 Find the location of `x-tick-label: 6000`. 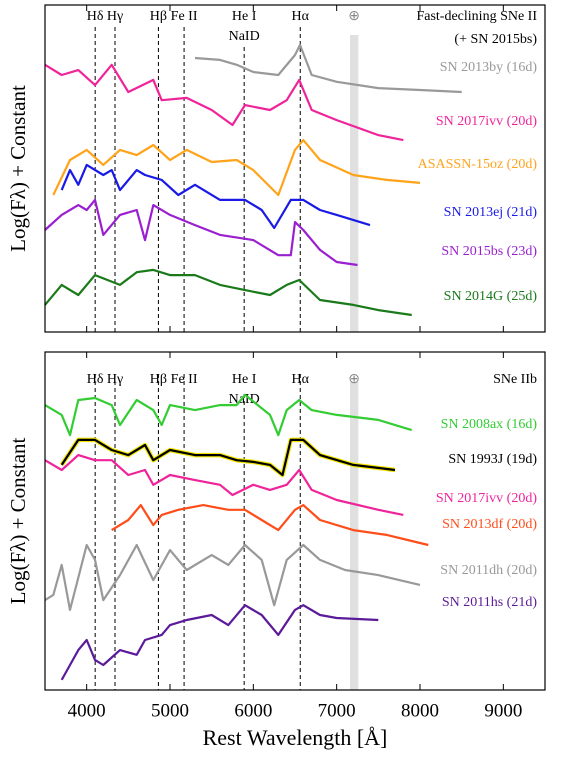

x-tick-label: 6000 is located at coordinates (253, 710).